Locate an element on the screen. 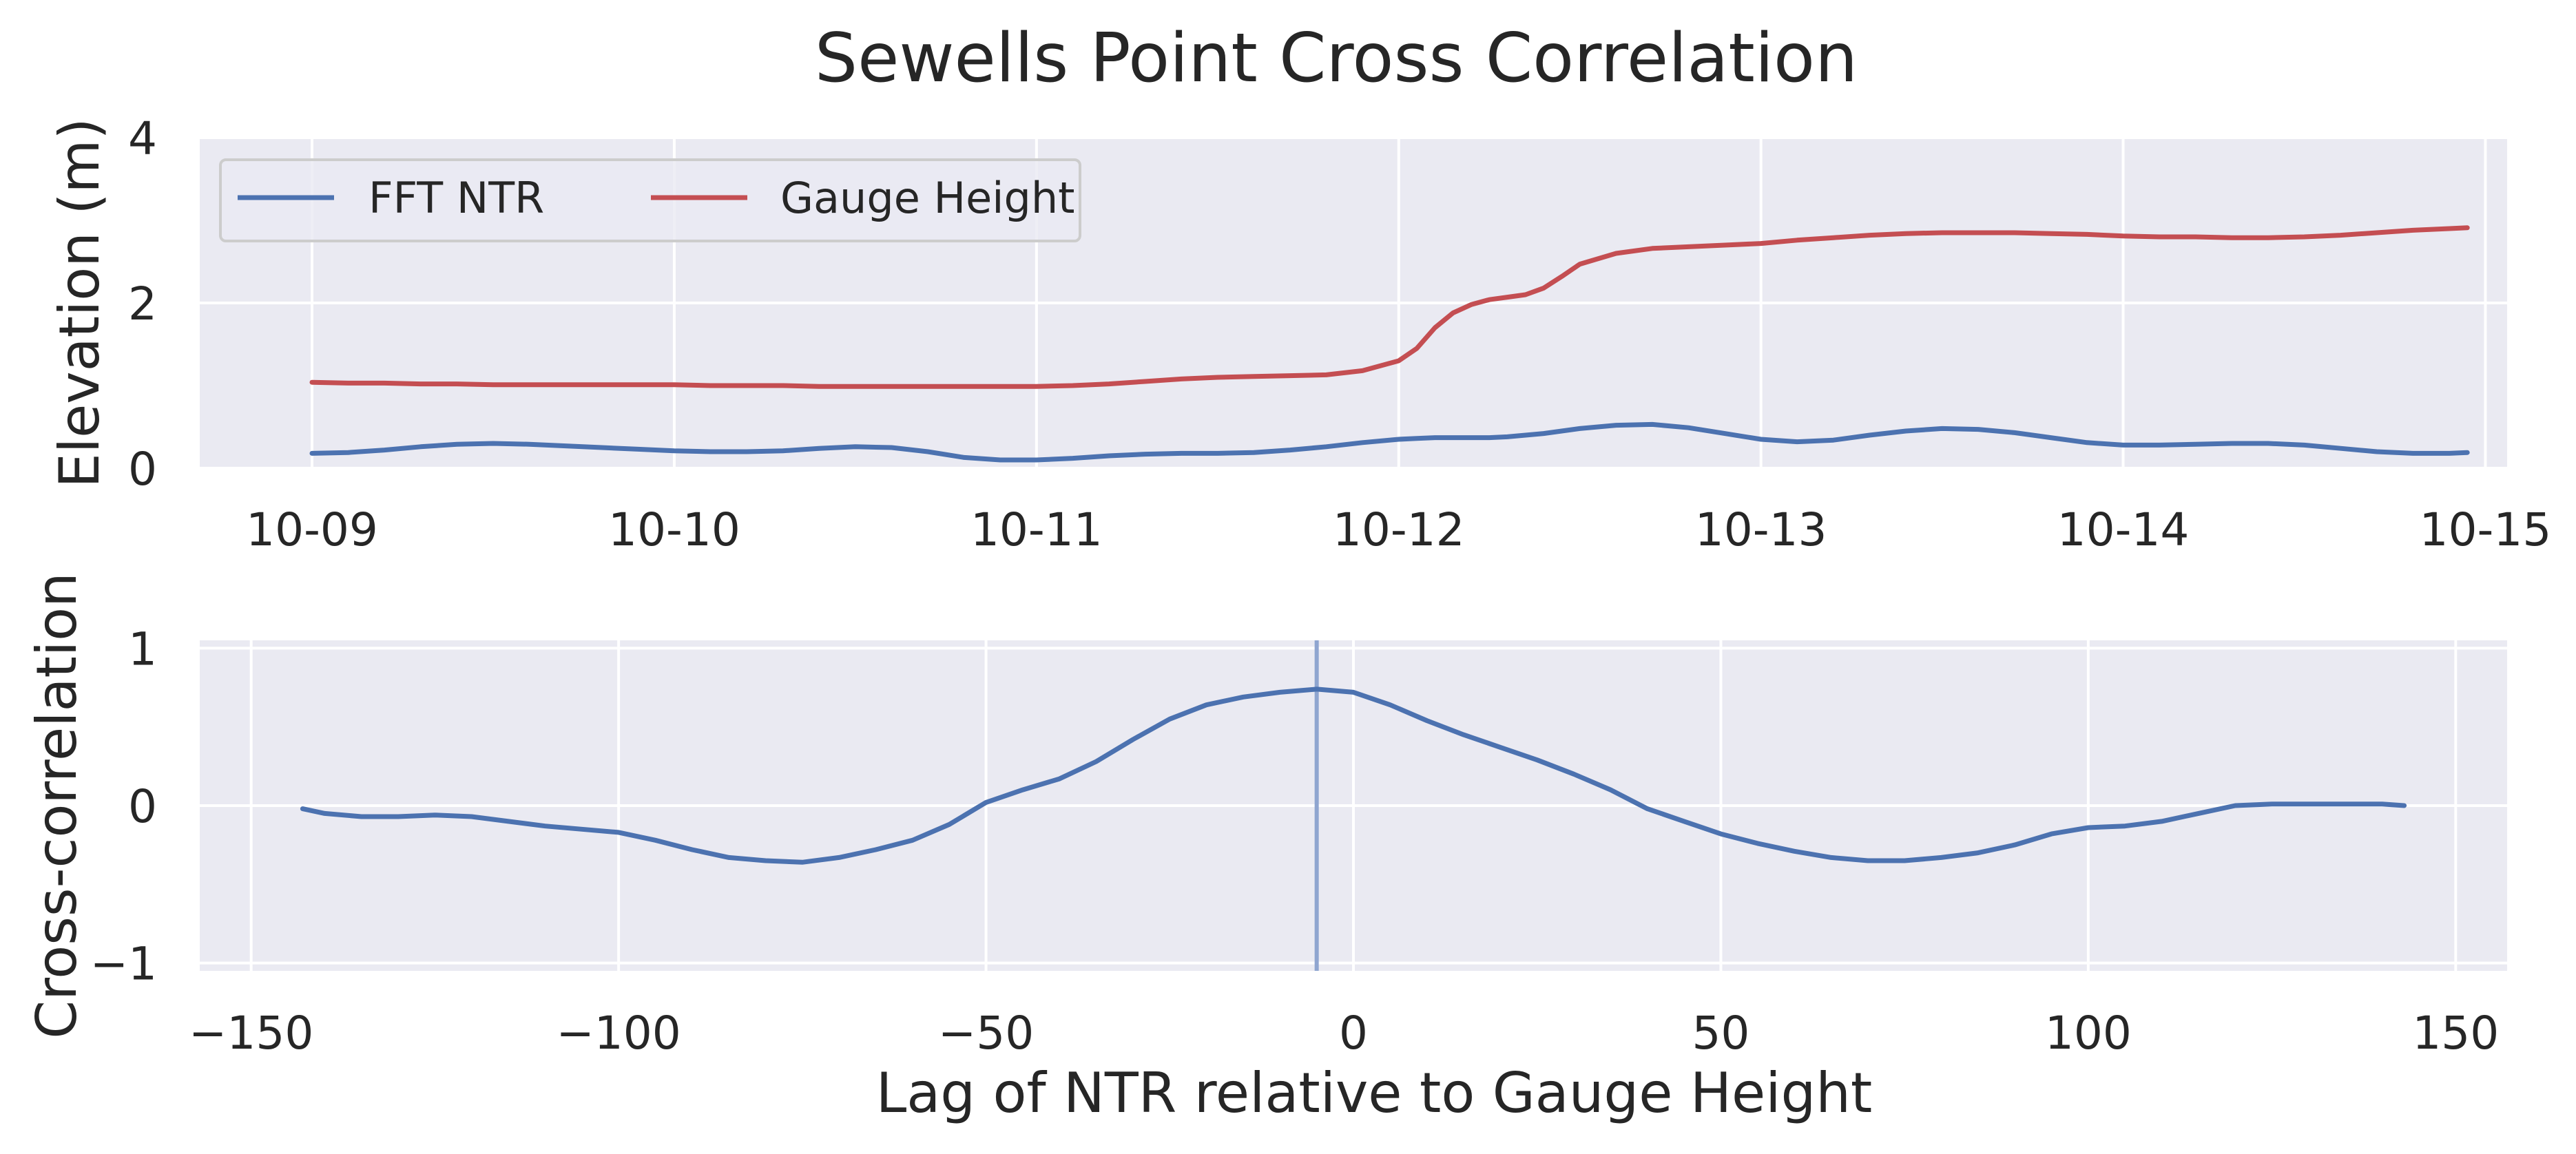 Image resolution: width=2576 pixels, height=1154 pixels. cross-correlation-y-tick-label: −1 is located at coordinates (123, 964).